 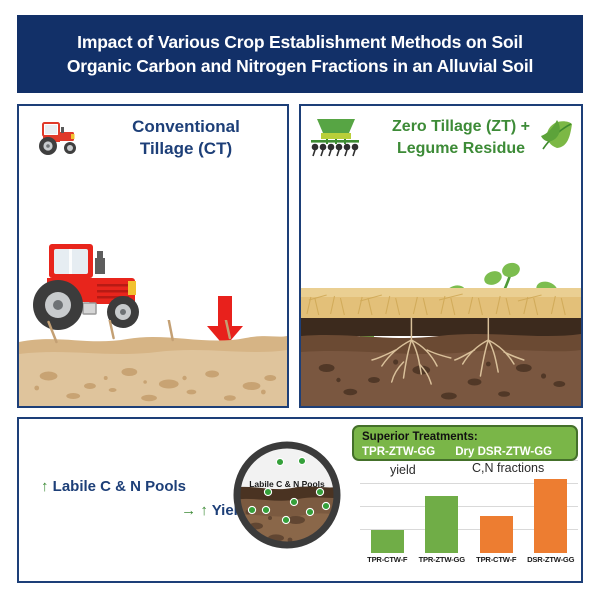 I want to click on superior-treatment-2: Dry DSR-ZTW-GG, so click(x=504, y=452).